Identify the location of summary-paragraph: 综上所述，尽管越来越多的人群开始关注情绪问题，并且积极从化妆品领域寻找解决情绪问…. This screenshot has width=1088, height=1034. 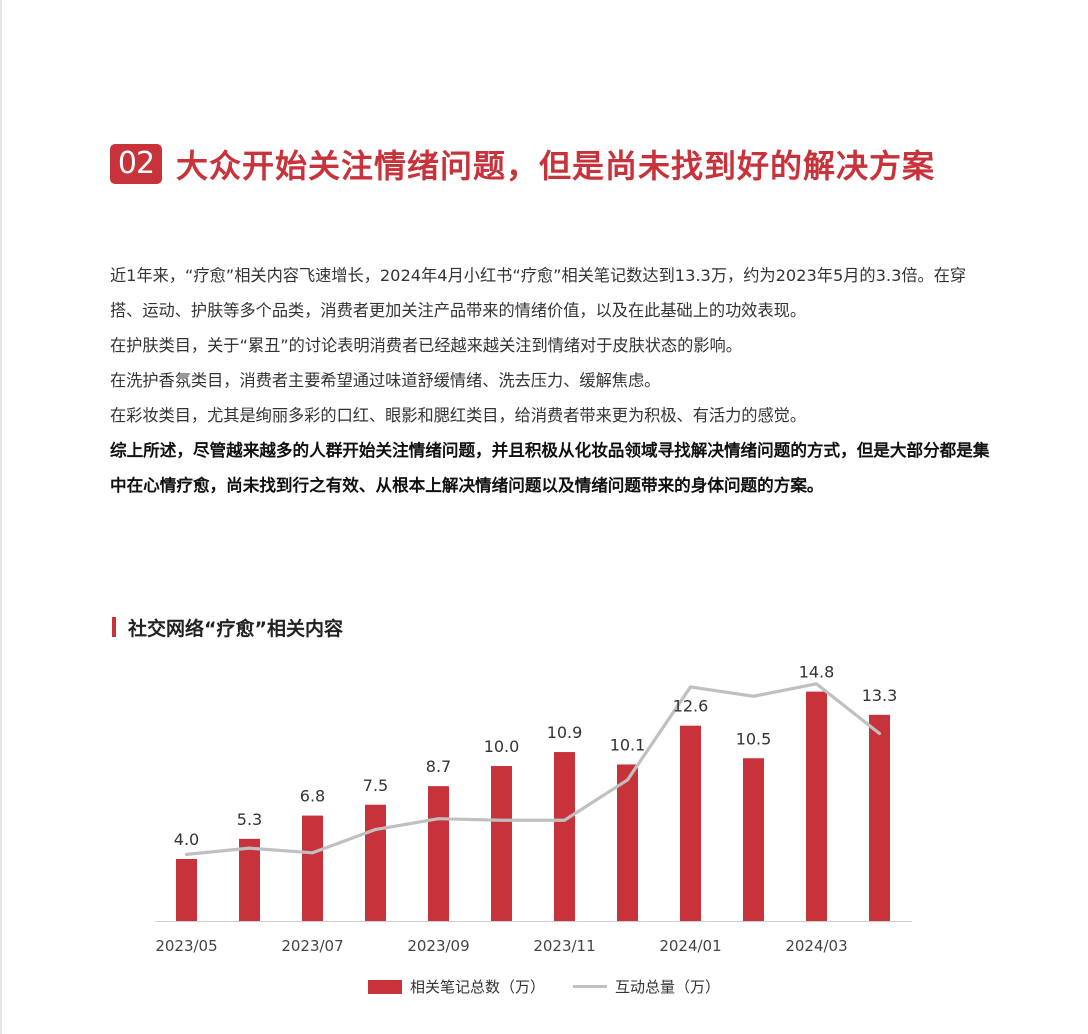
(550, 468).